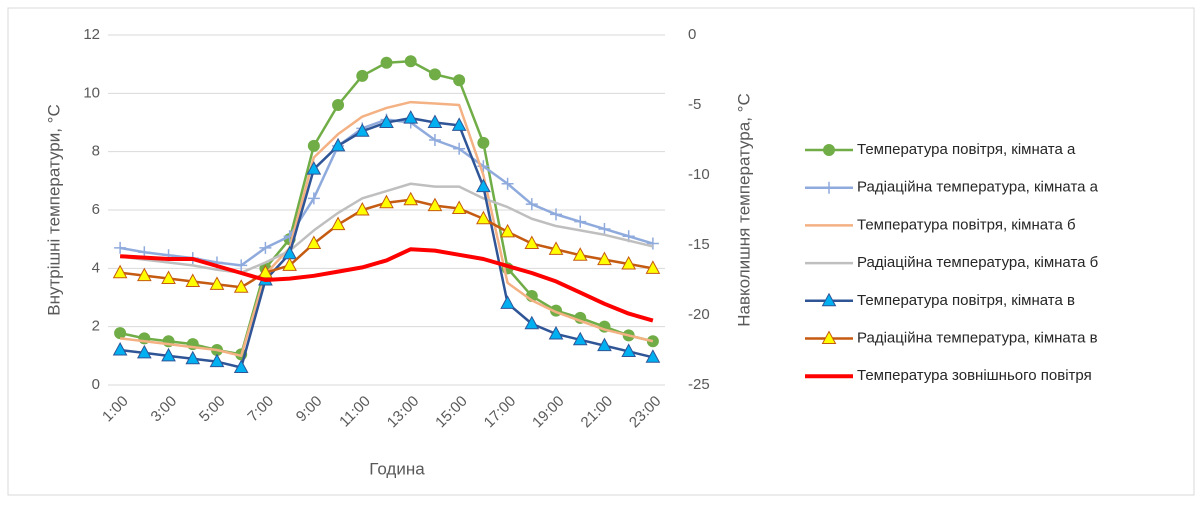 The height and width of the screenshot is (508, 1202). I want to click on y2-axis-title: Навколишня температура, °C, so click(743, 210).